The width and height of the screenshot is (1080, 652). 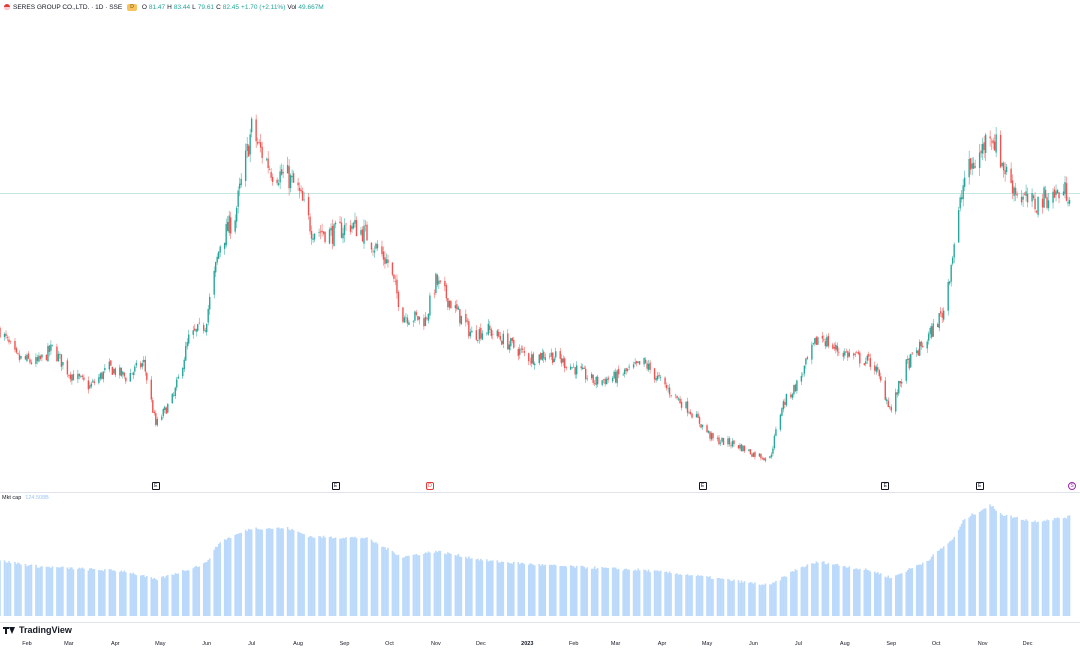 I want to click on symbol-title: SERES GROUP CO.,LTD. · 1D · SSE, so click(x=68, y=7).